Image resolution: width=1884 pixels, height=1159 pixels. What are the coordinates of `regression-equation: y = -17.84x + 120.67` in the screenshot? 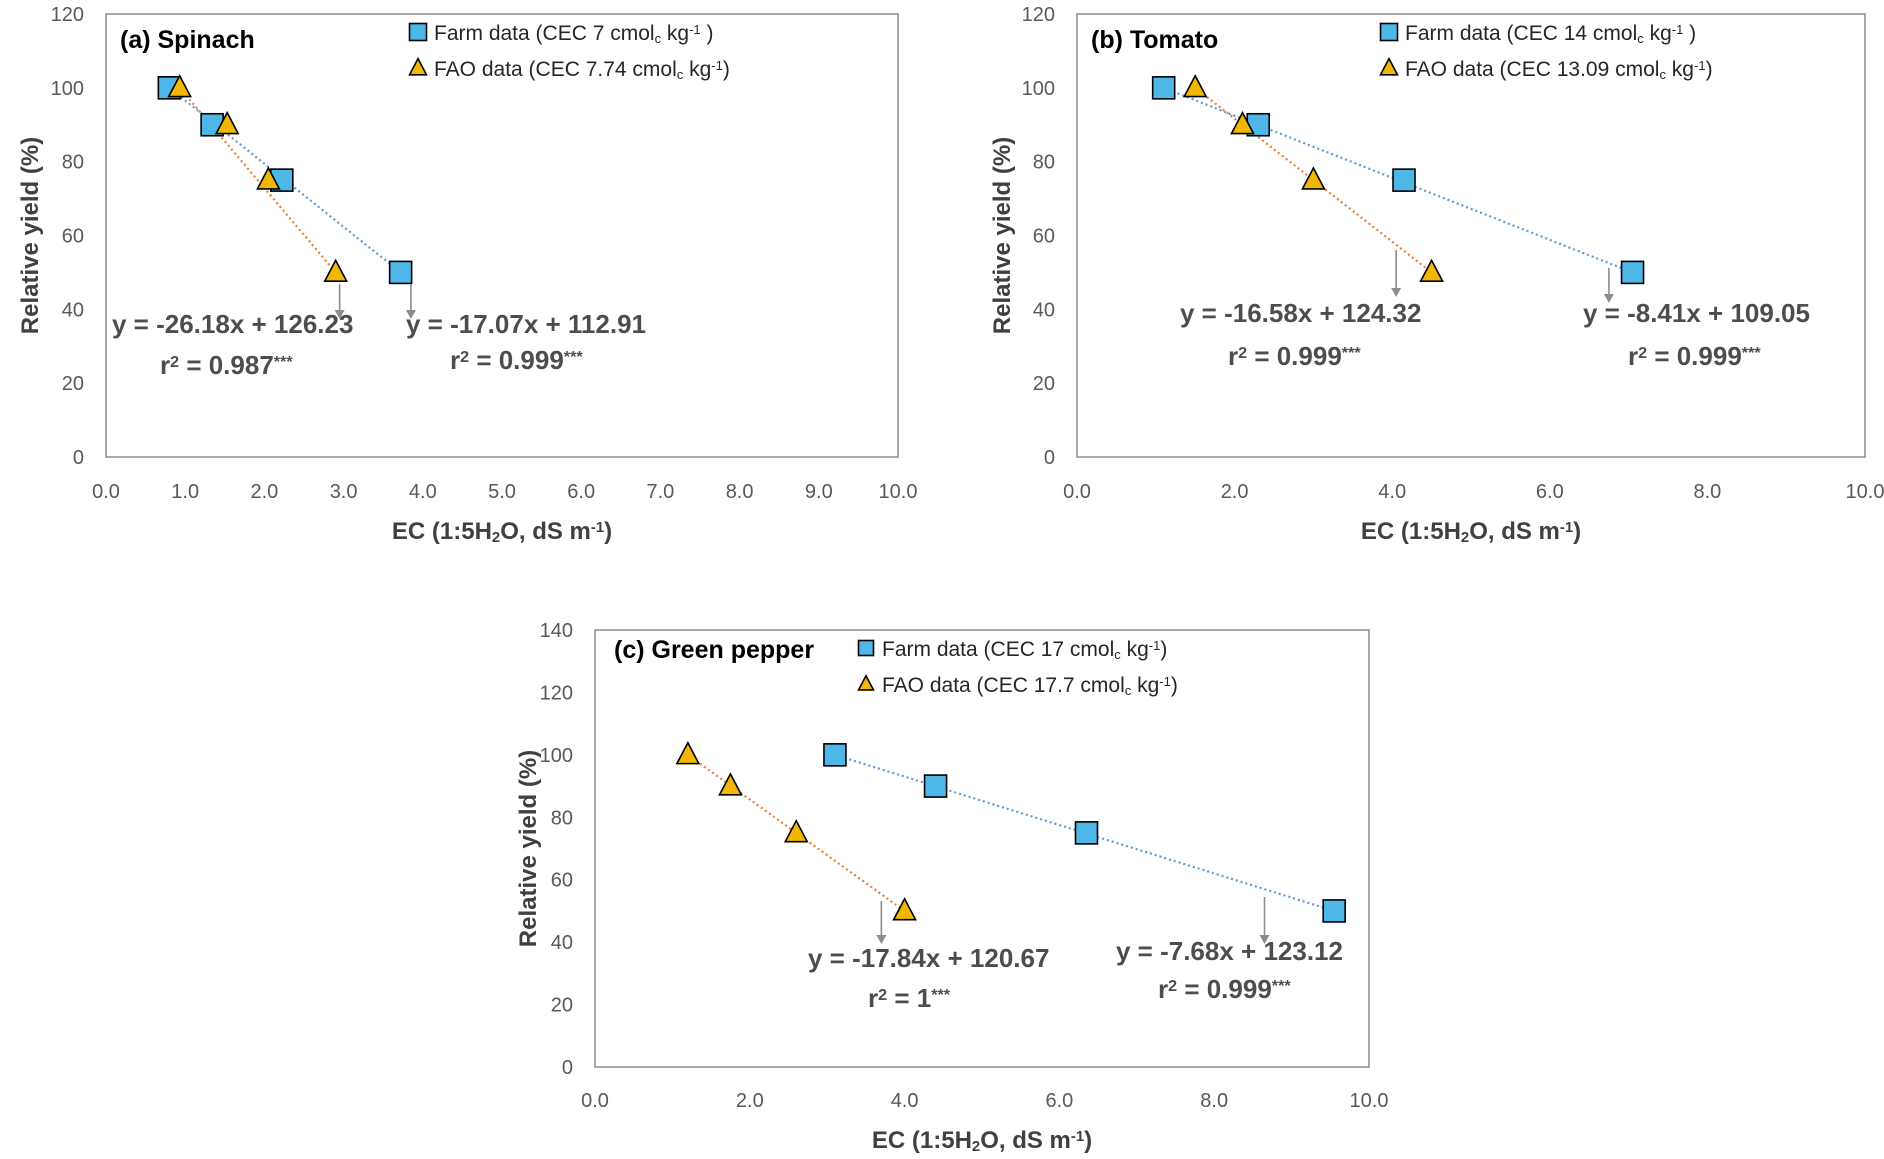 It's located at (928, 958).